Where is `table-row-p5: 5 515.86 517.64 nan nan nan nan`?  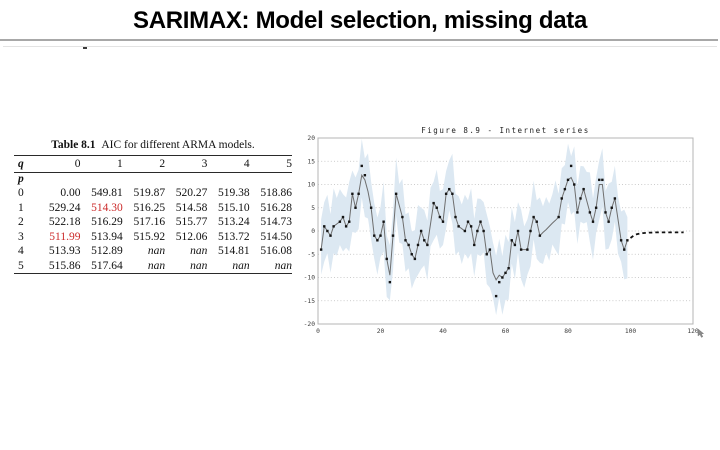 table-row-p5: 5 515.86 517.64 nan nan nan nan is located at coordinates (153, 266).